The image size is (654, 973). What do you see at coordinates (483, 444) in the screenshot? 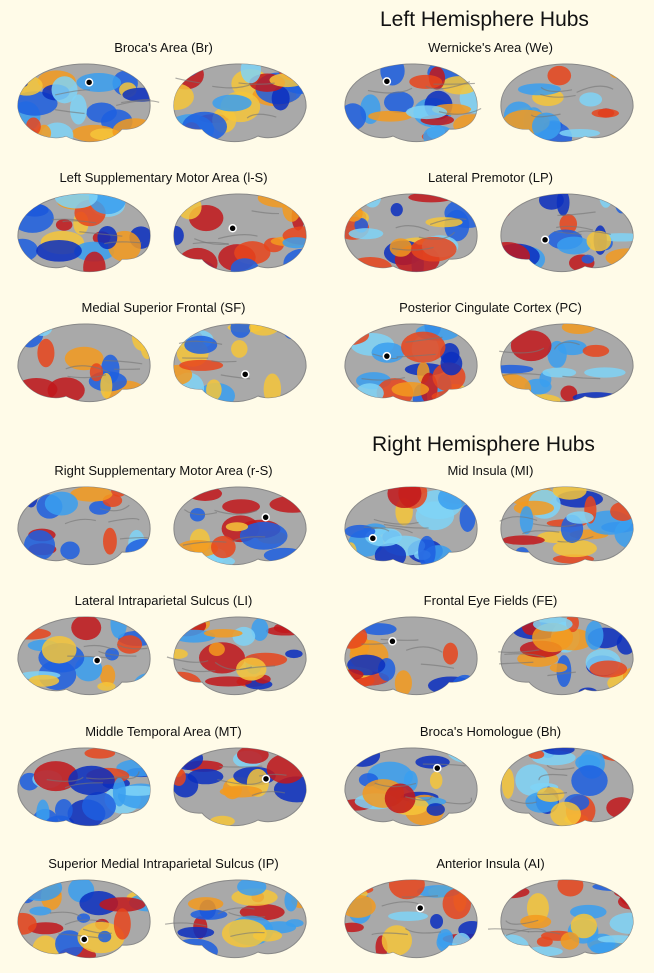
I see `section-title: Right Hemisphere Hubs` at bounding box center [483, 444].